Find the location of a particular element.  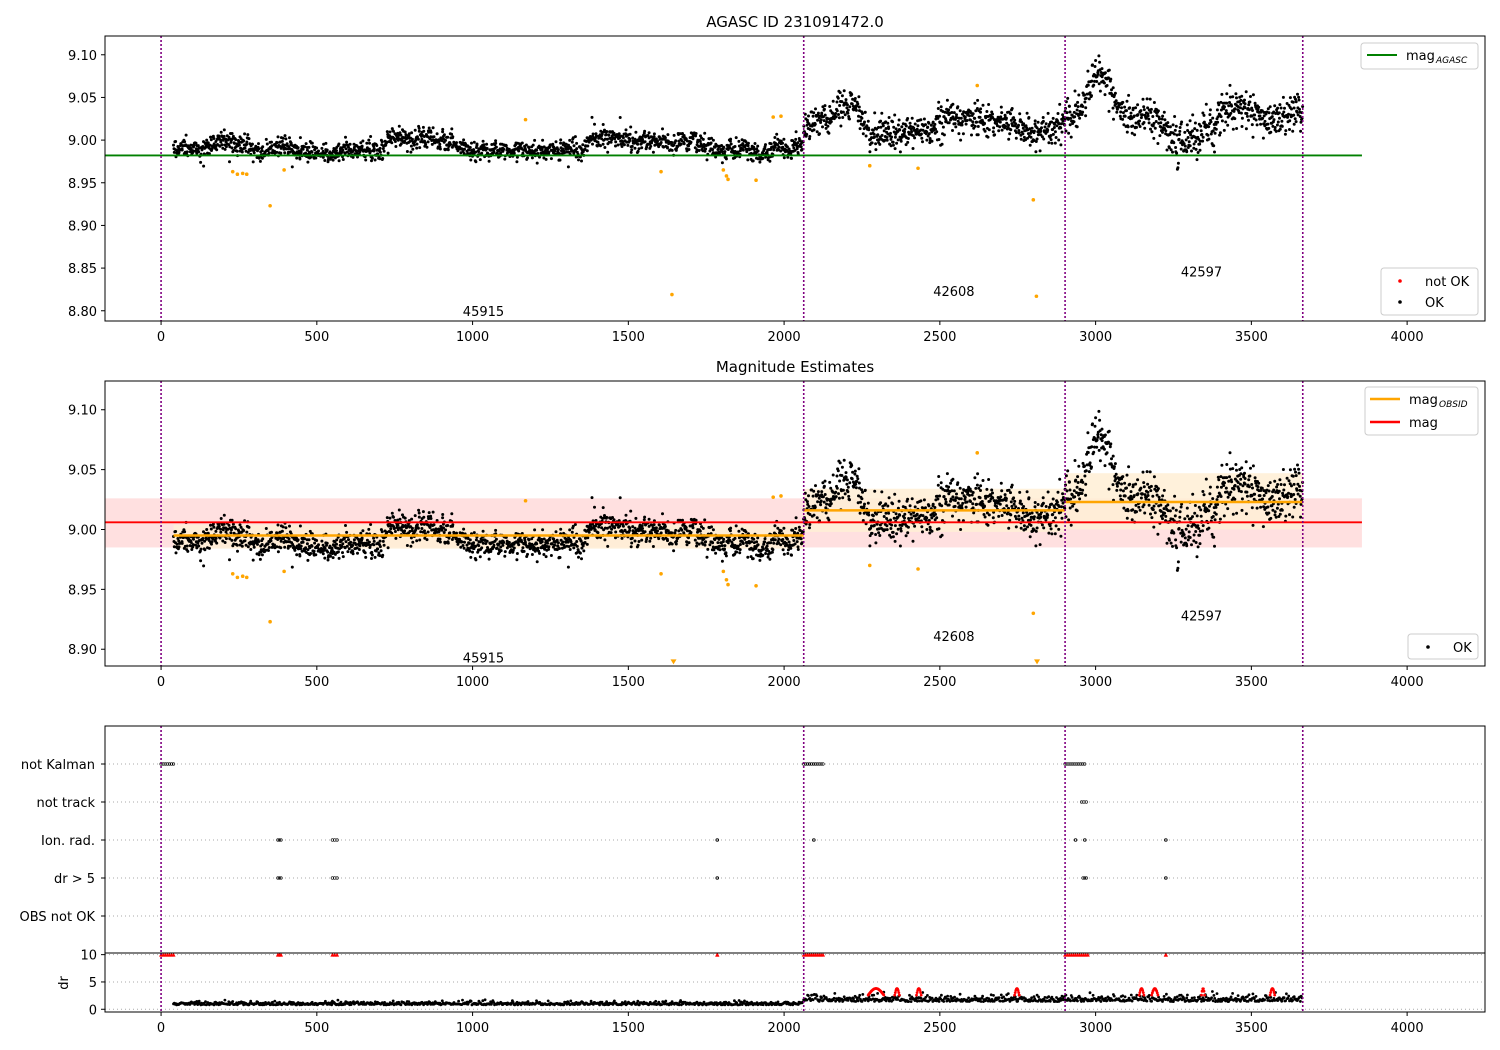

middle-chart-title: Magnitude Estimates is located at coordinates (795, 367).